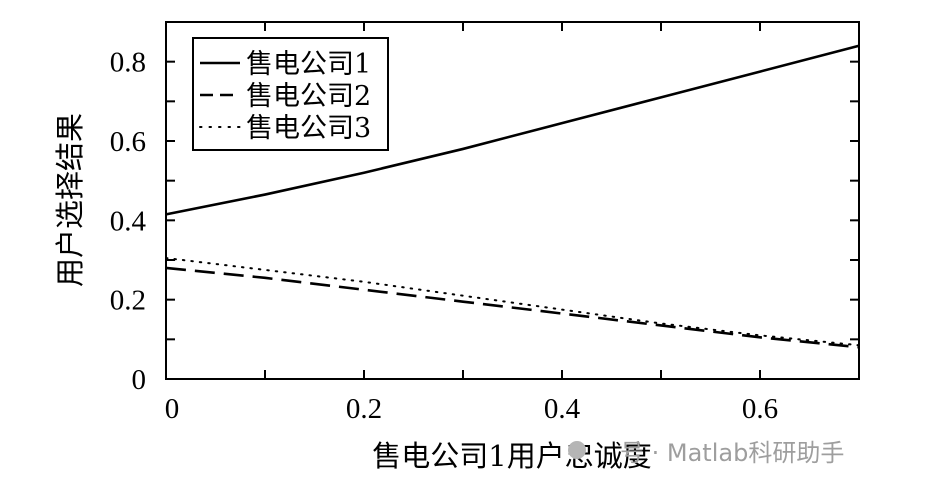  What do you see at coordinates (128, 301) in the screenshot?
I see `y-tick-label: 0.2` at bounding box center [128, 301].